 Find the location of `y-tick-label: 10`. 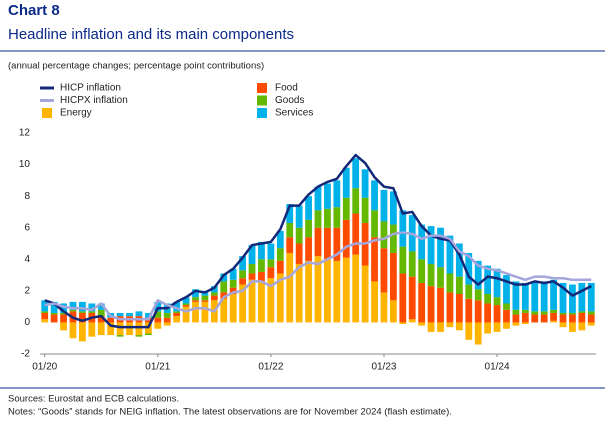

y-tick-label: 10 is located at coordinates (25, 164).